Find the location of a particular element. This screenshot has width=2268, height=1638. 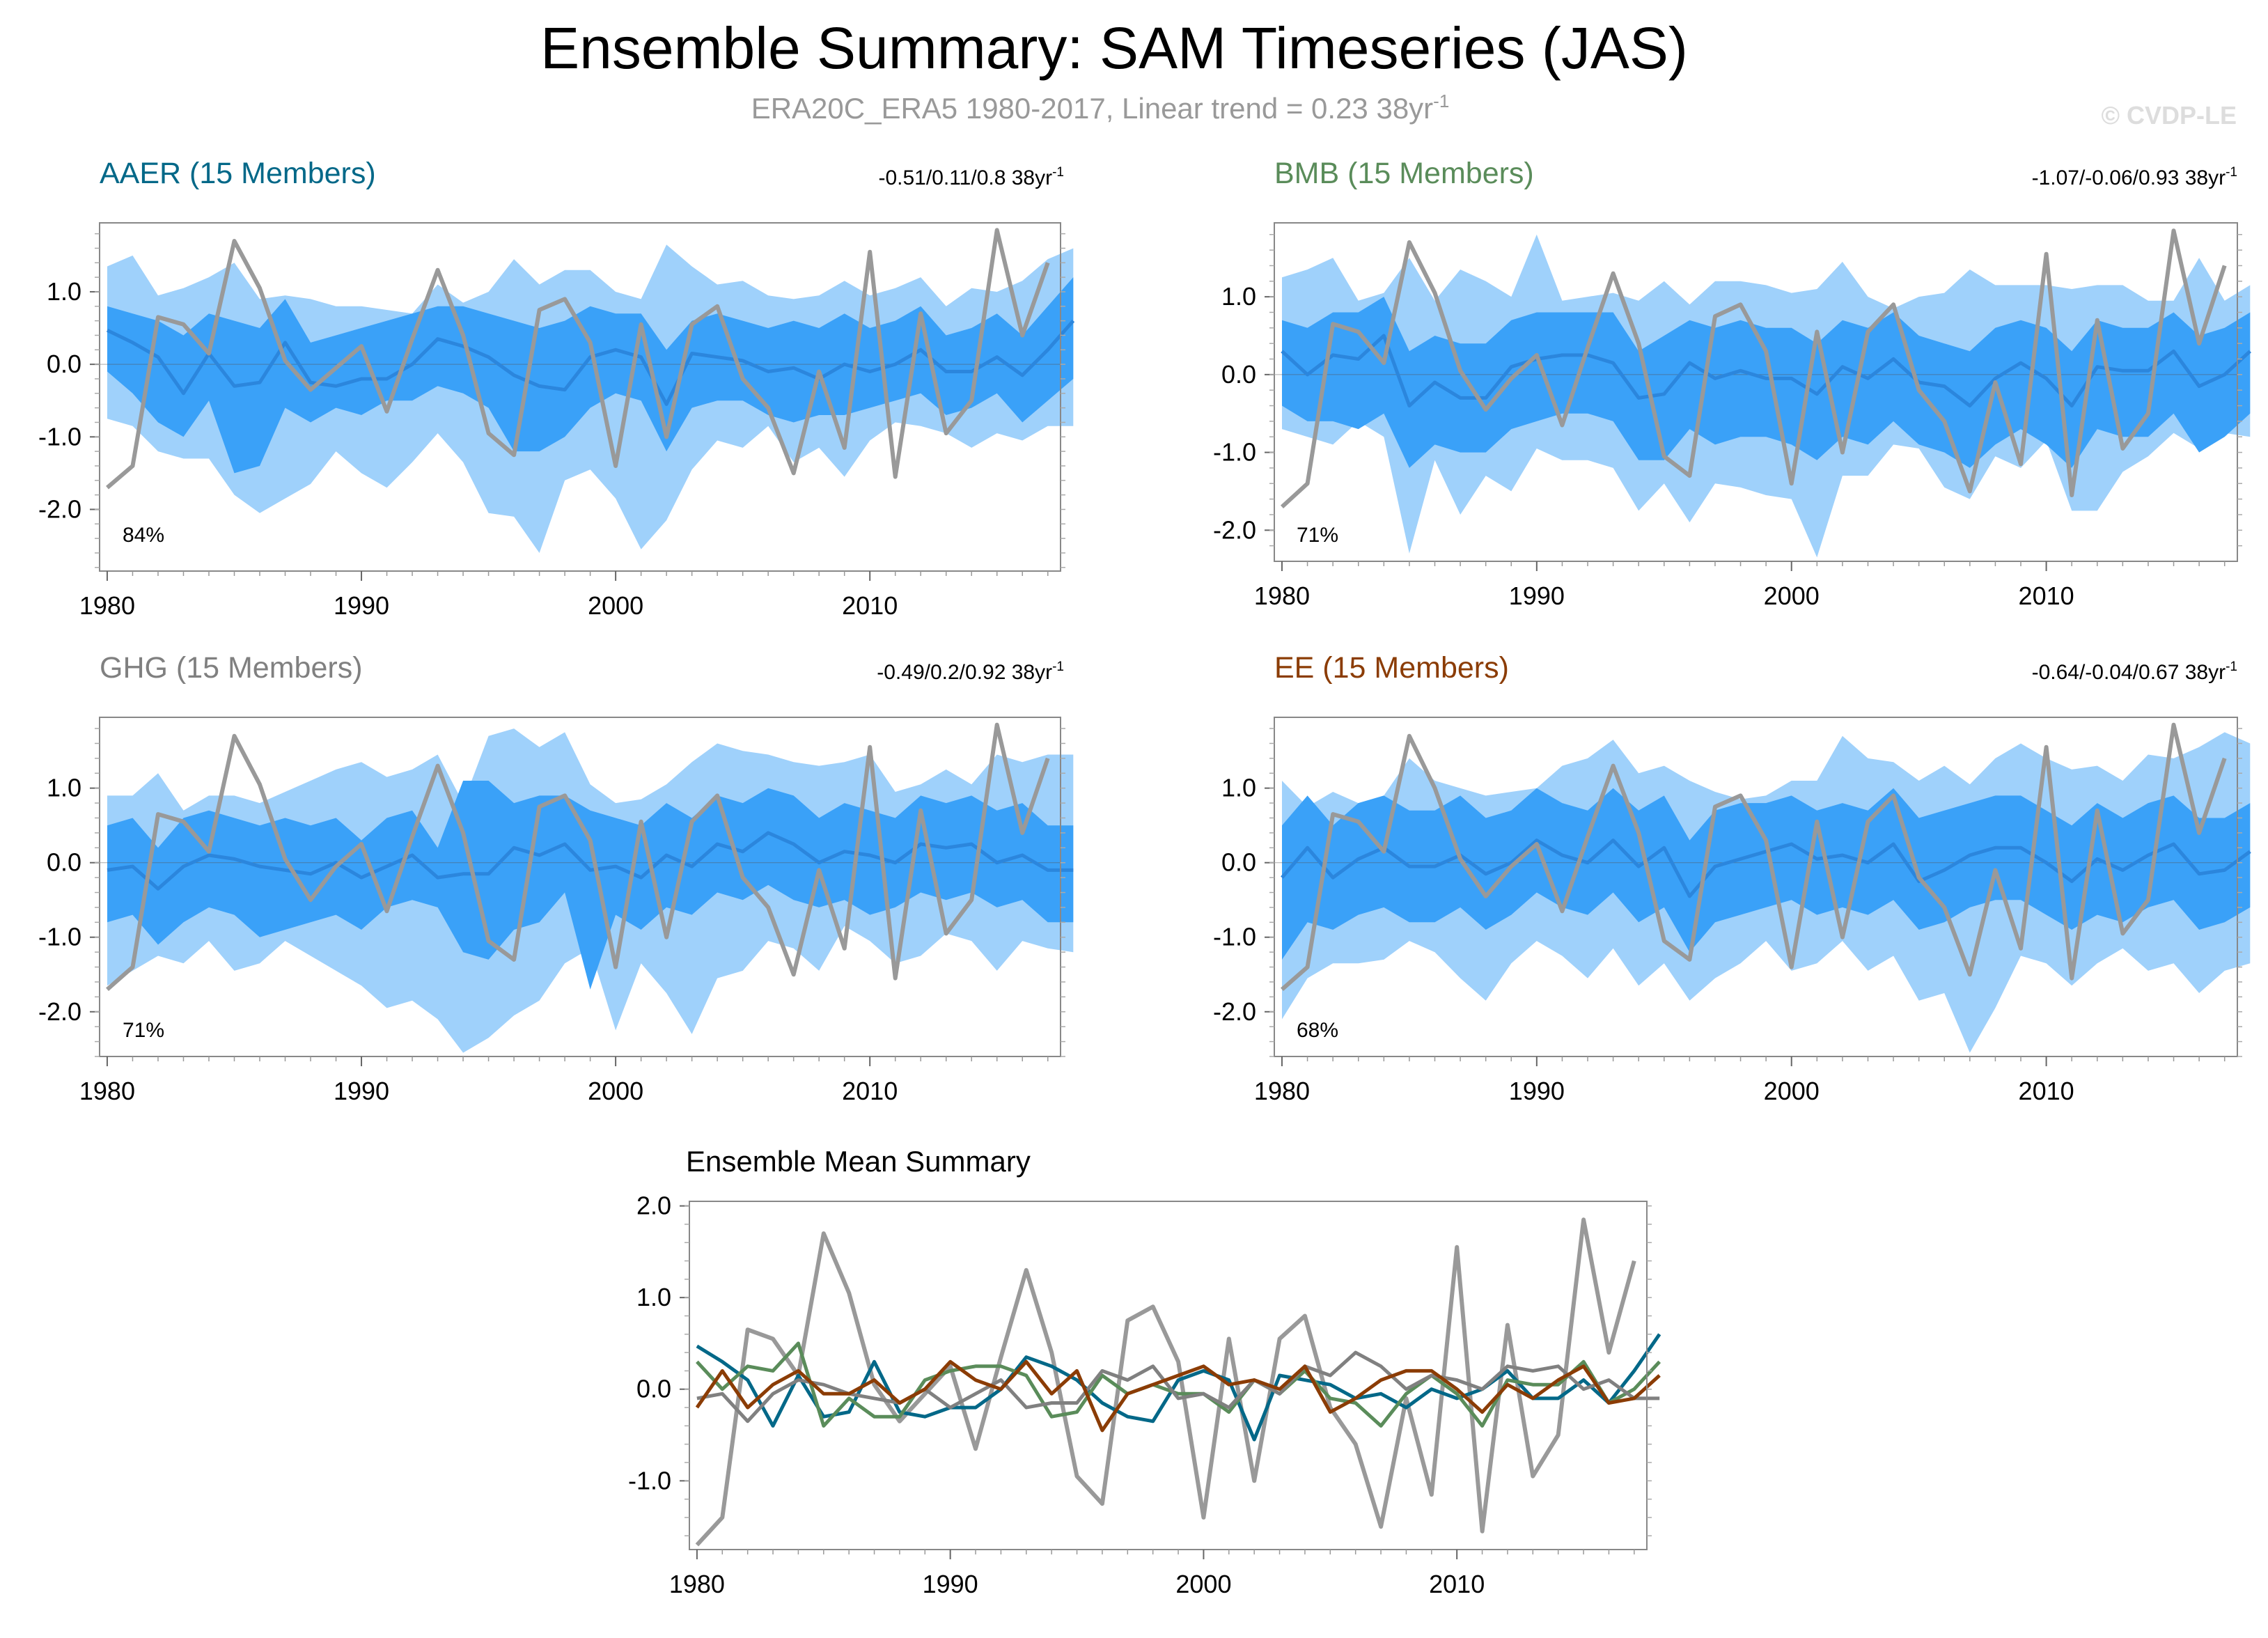

y-tick-label-aaer: 1.0 is located at coordinates (64, 291).